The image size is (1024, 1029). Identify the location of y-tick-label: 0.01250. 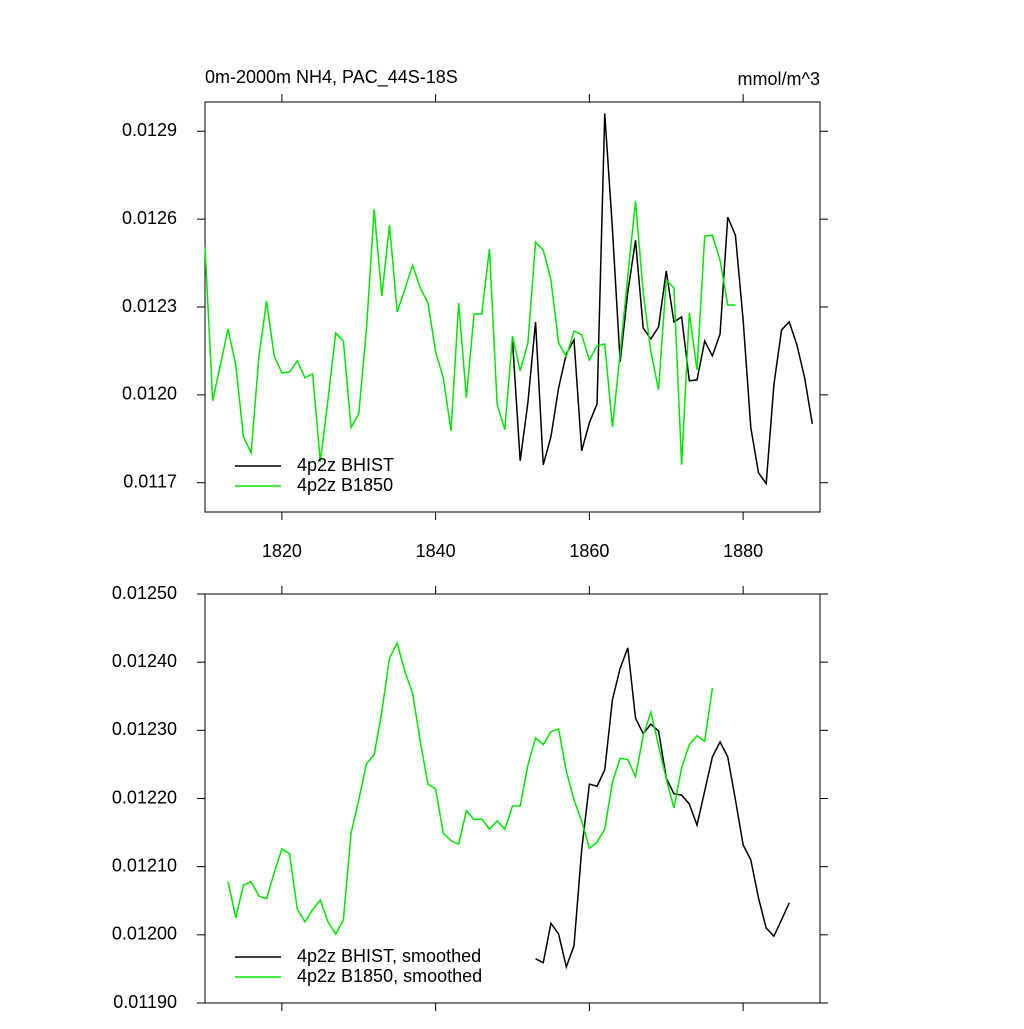
(144, 593).